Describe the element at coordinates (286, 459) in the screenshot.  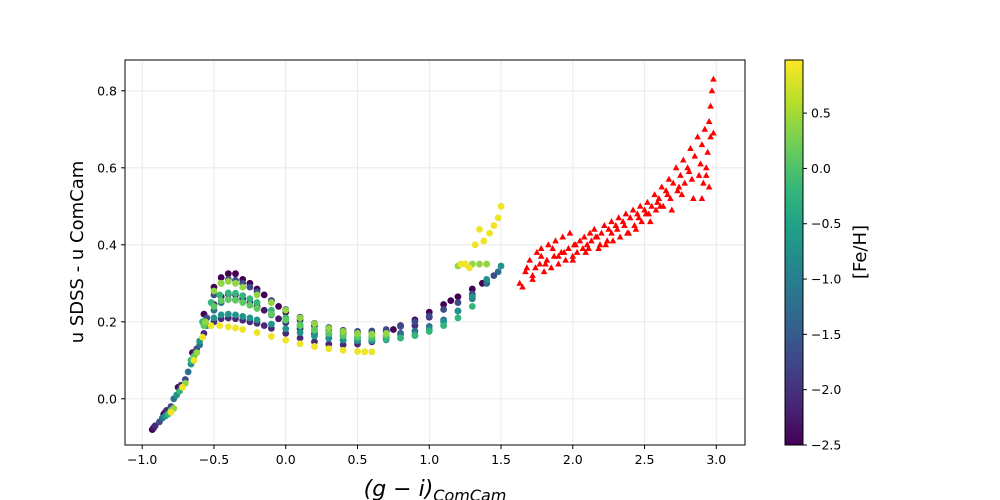
I see `x-tick-label: 0.0` at that location.